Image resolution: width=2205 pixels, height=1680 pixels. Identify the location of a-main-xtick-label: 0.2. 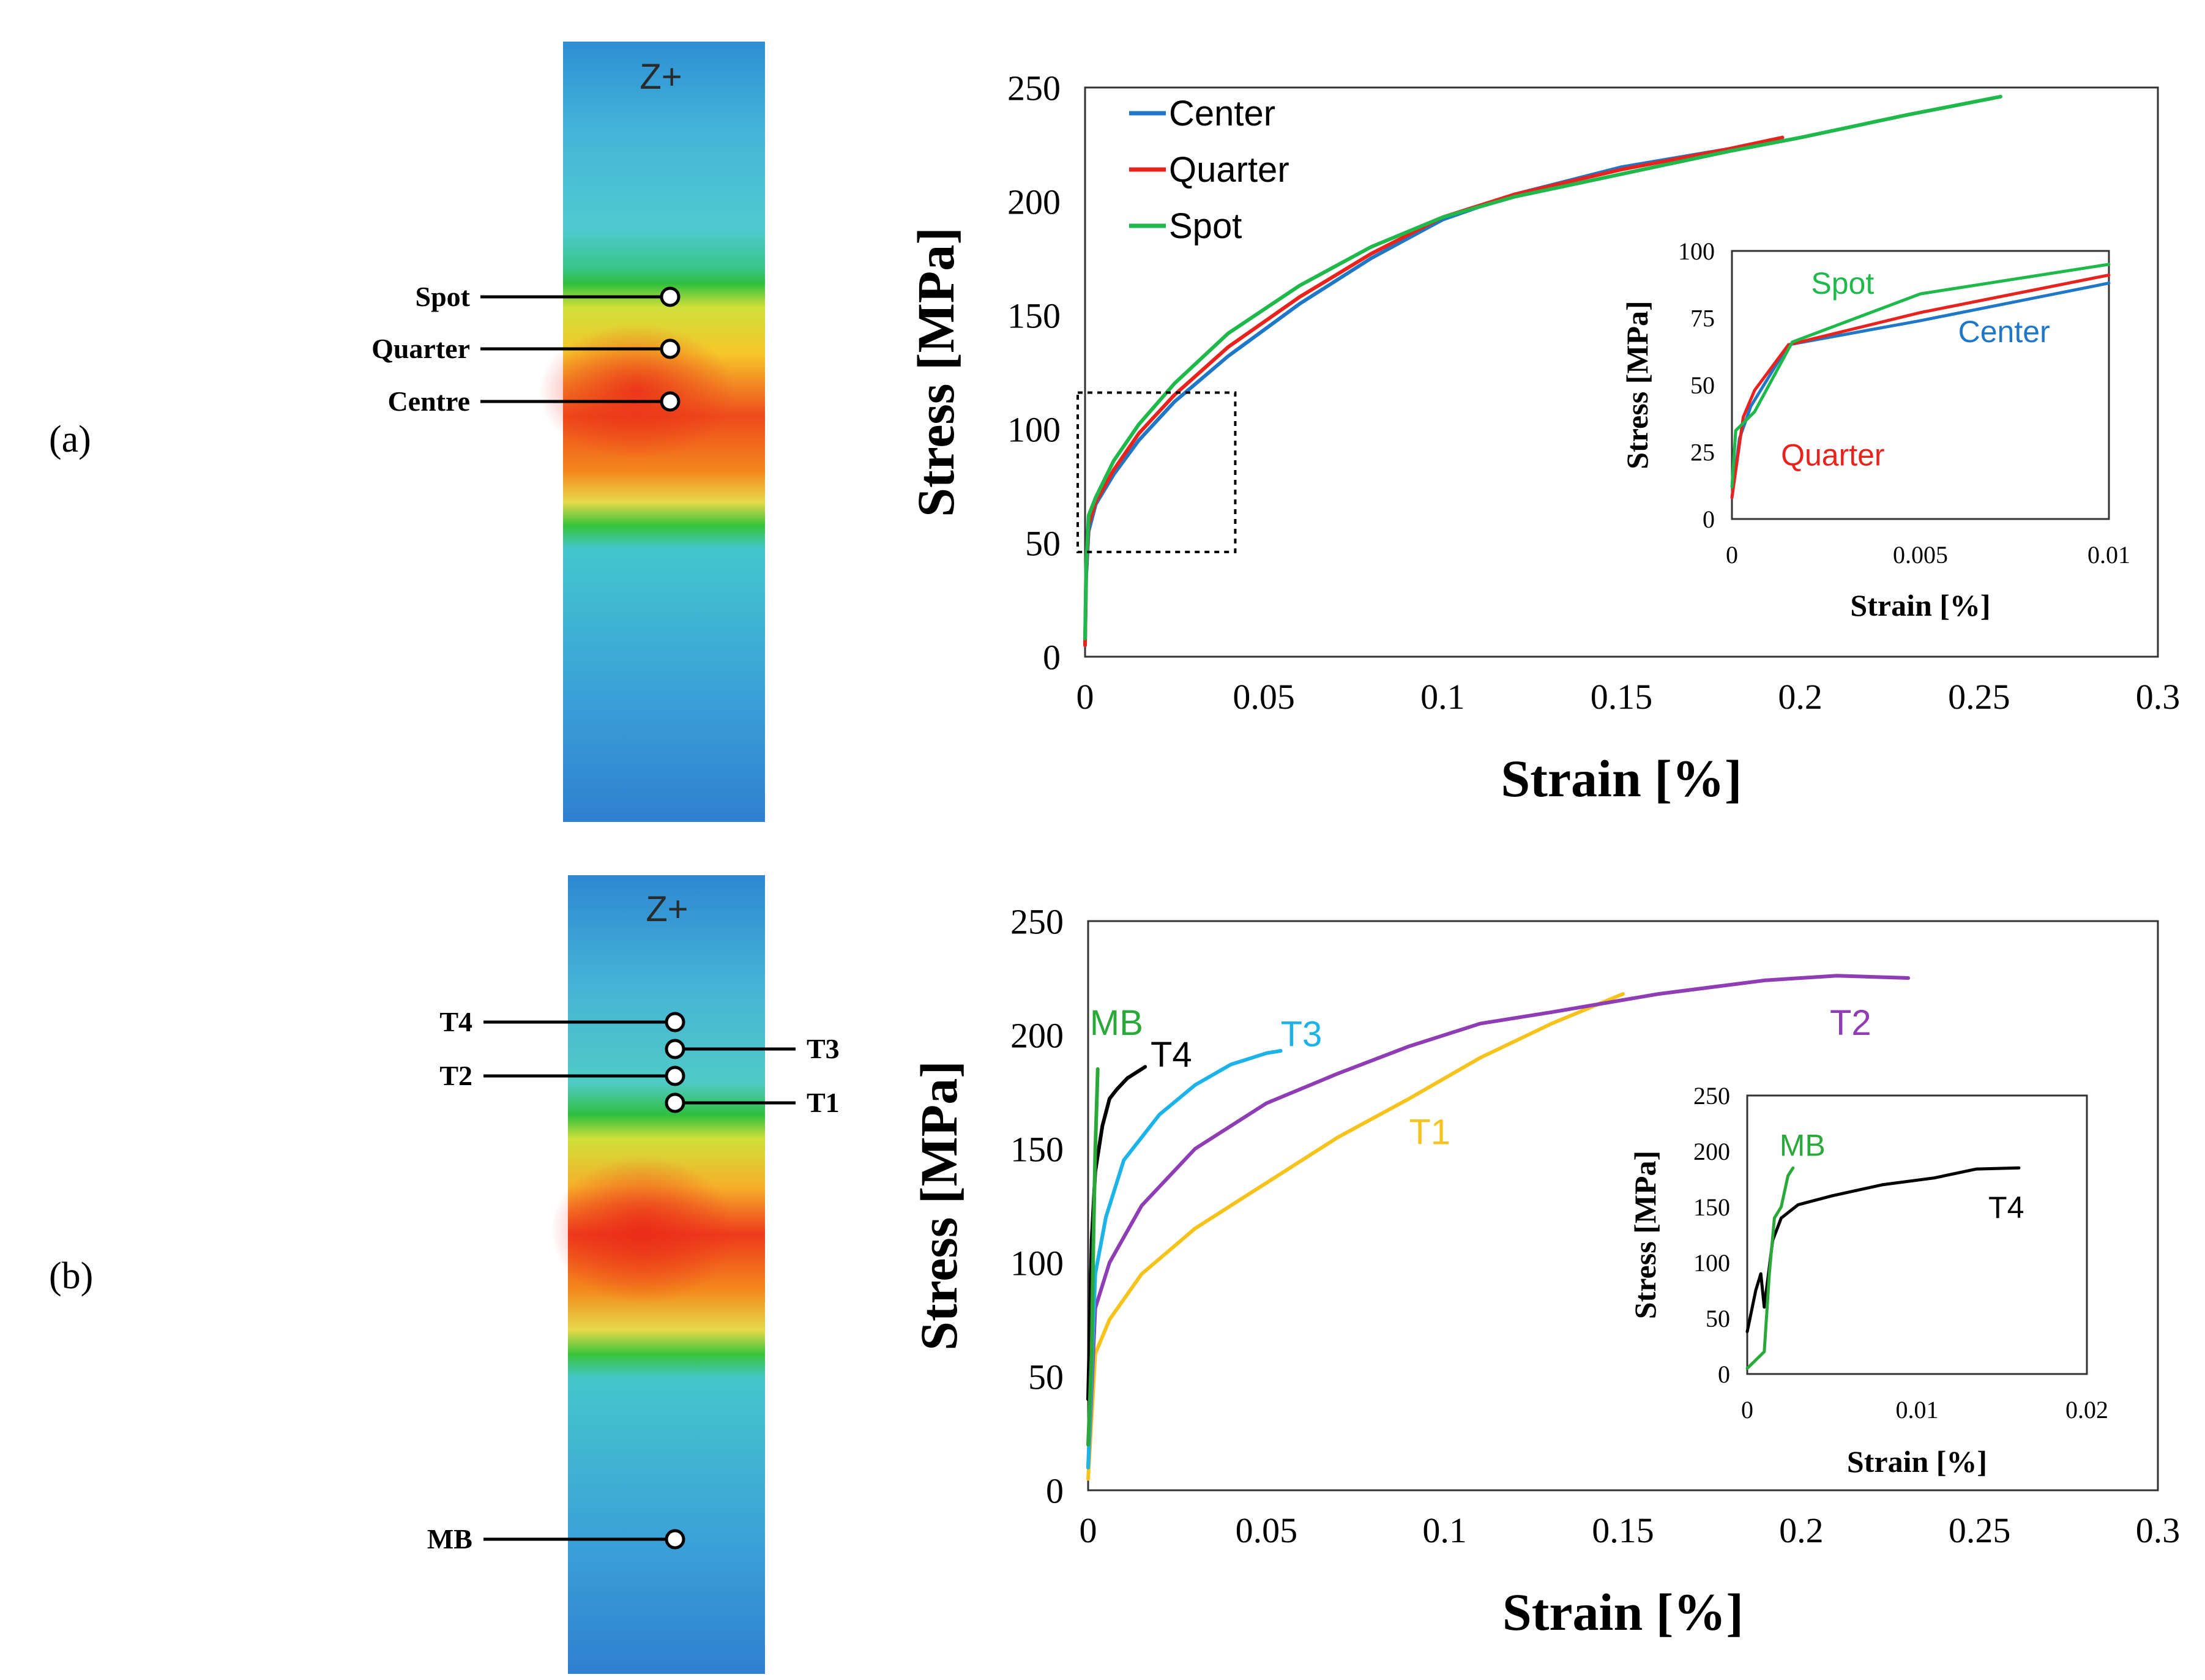
(1800, 697).